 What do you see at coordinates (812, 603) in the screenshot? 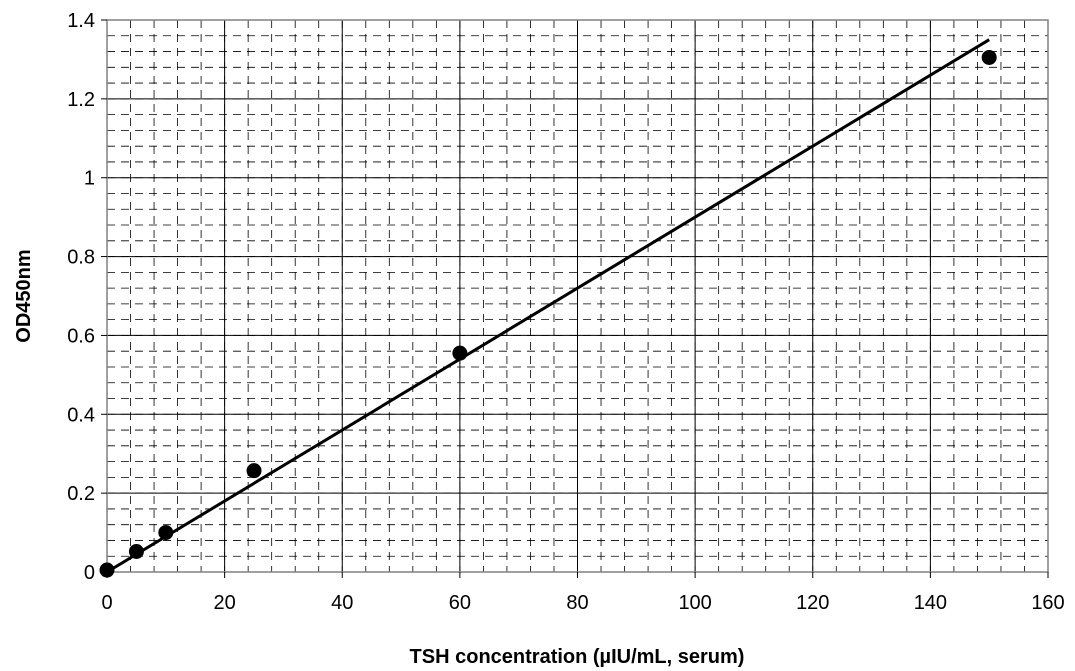
I see `x-tick-label: 120` at bounding box center [812, 603].